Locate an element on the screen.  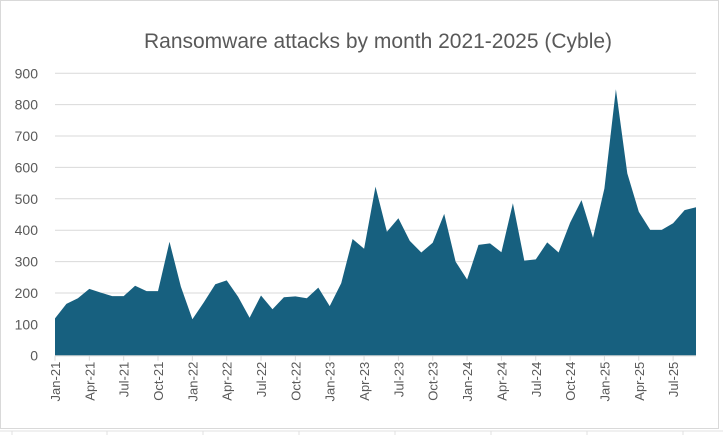
y-tick-label: 0 is located at coordinates (34, 356).